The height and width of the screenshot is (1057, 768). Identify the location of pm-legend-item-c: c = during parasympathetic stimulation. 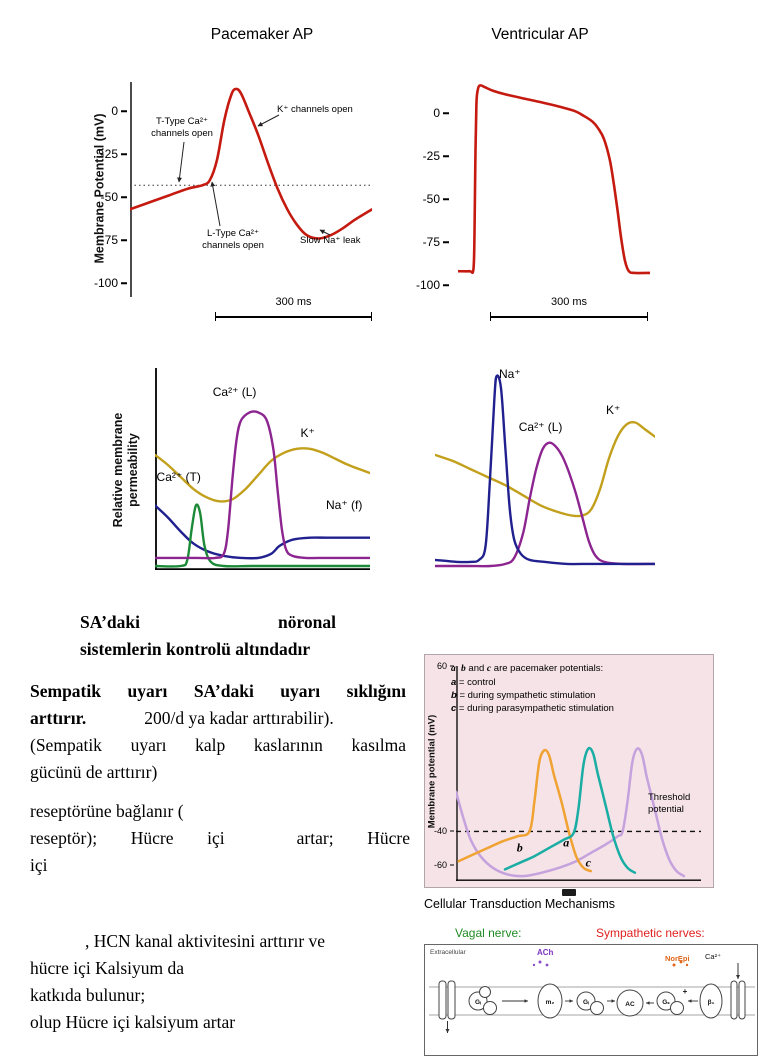
(532, 708).